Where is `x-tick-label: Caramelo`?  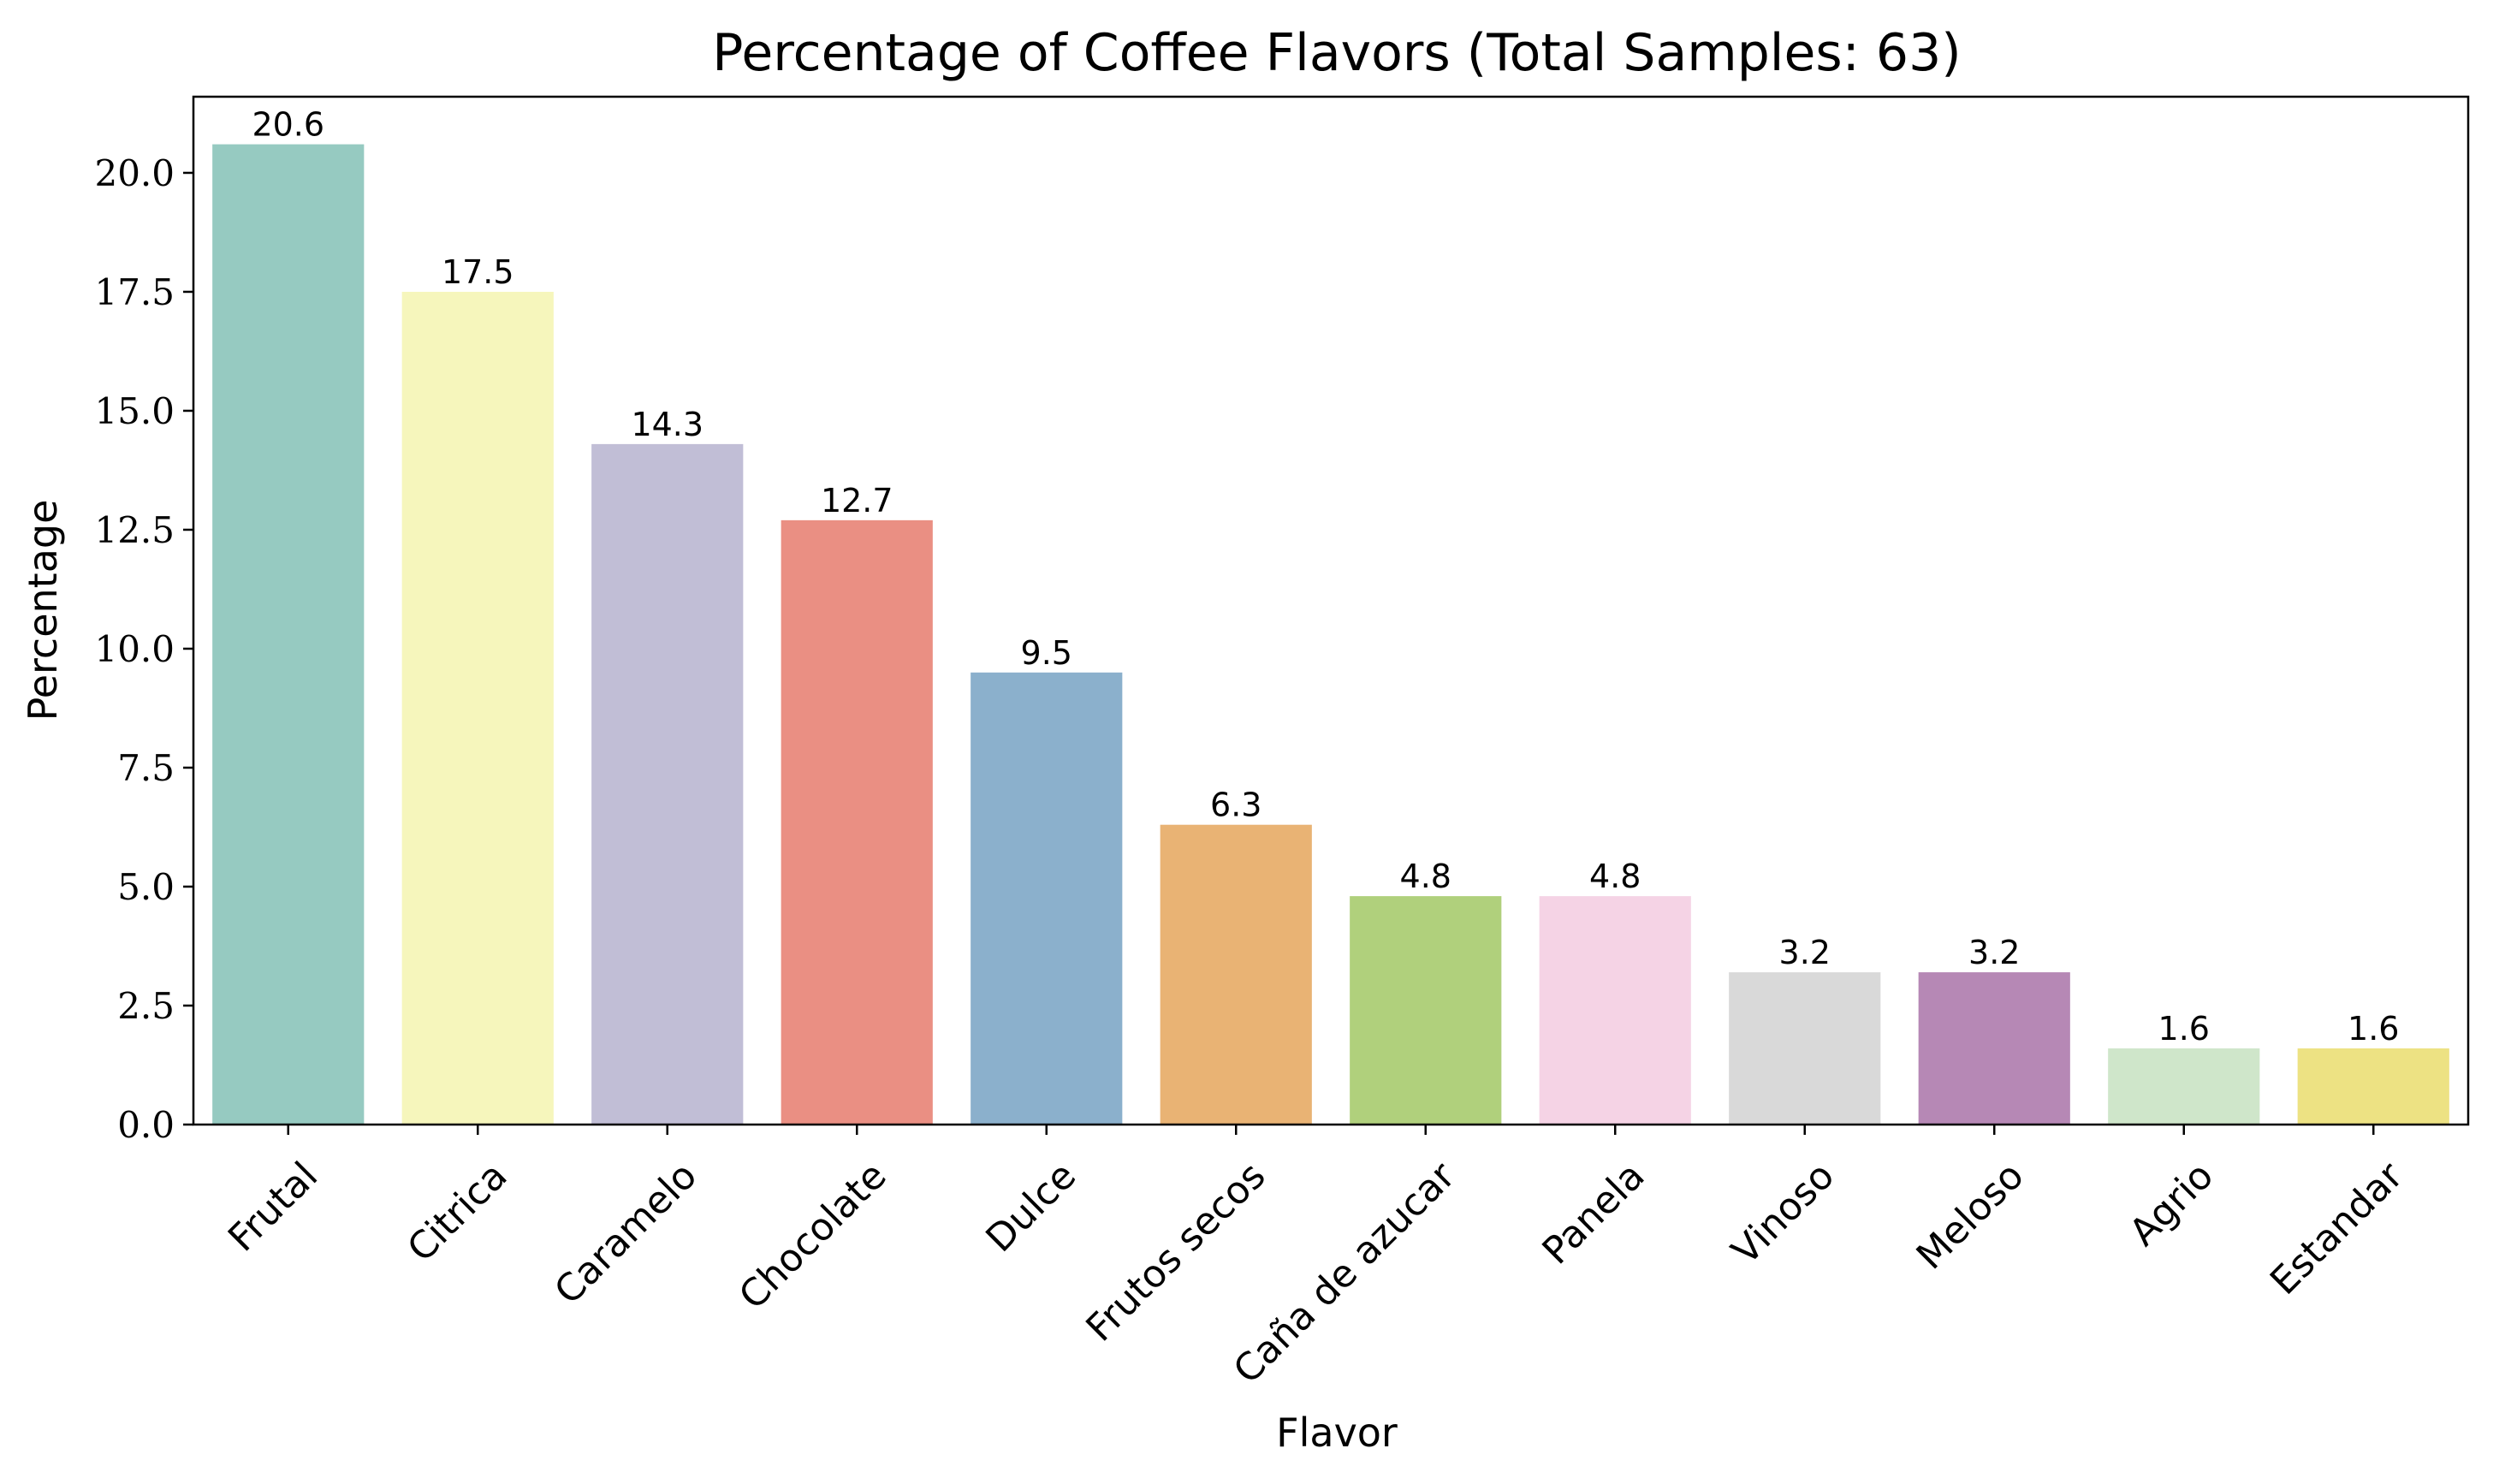
x-tick-label: Caramelo is located at coordinates (625, 1233).